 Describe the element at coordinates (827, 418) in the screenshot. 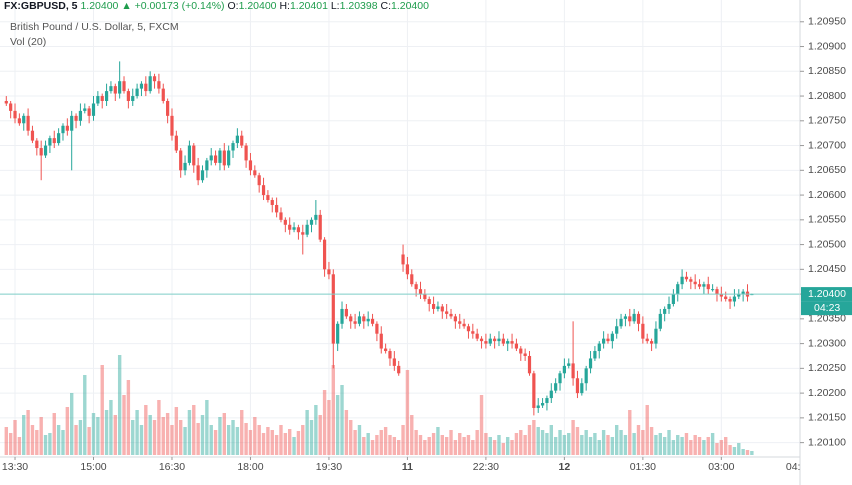

I see `y-tick-label: 1.20150` at that location.